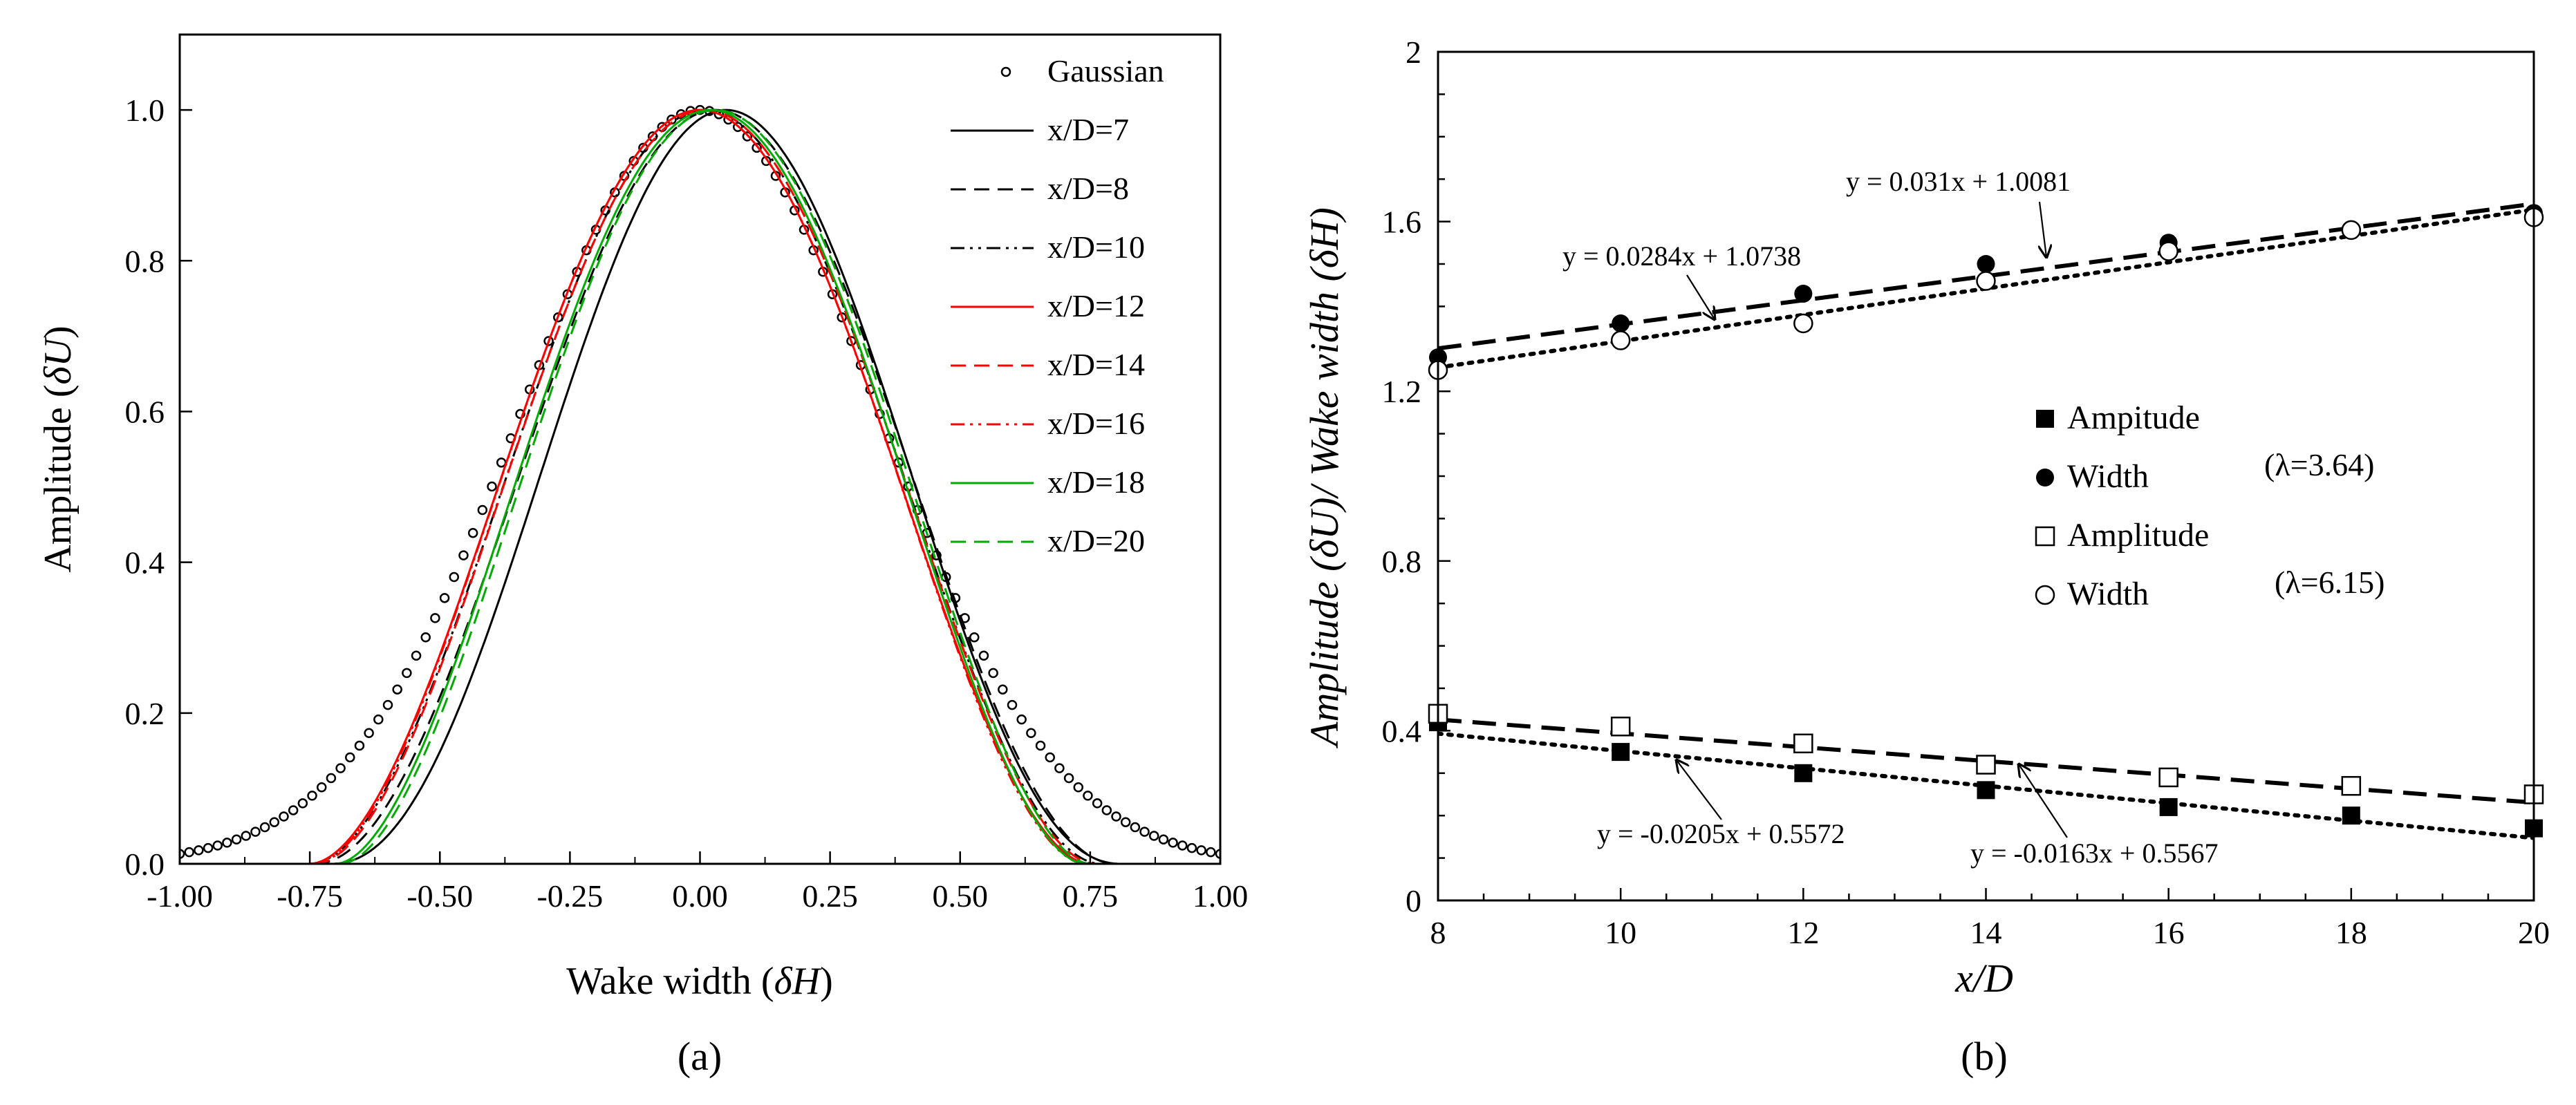  I want to click on y-tick-label: 2, so click(1413, 52).